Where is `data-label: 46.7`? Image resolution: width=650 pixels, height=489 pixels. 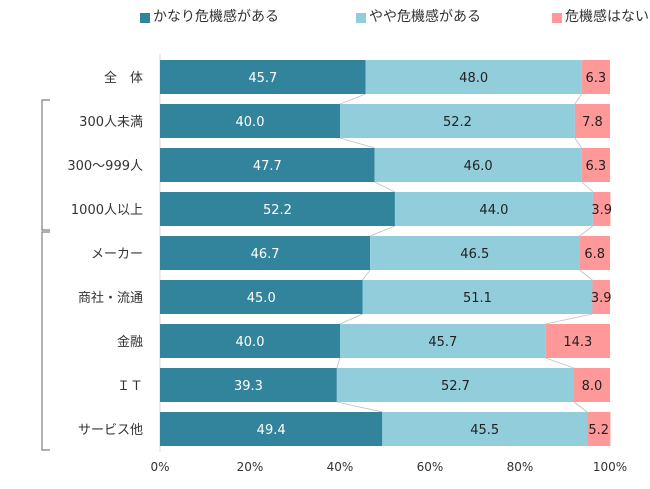
data-label: 46.7 is located at coordinates (265, 254).